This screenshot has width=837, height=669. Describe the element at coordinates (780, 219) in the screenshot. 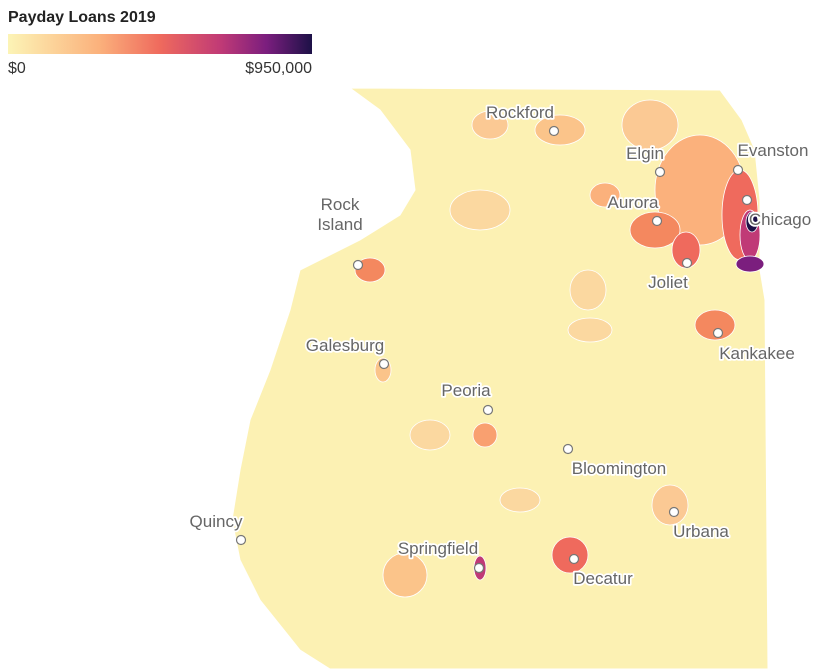

I see `city-label: Chicago` at that location.